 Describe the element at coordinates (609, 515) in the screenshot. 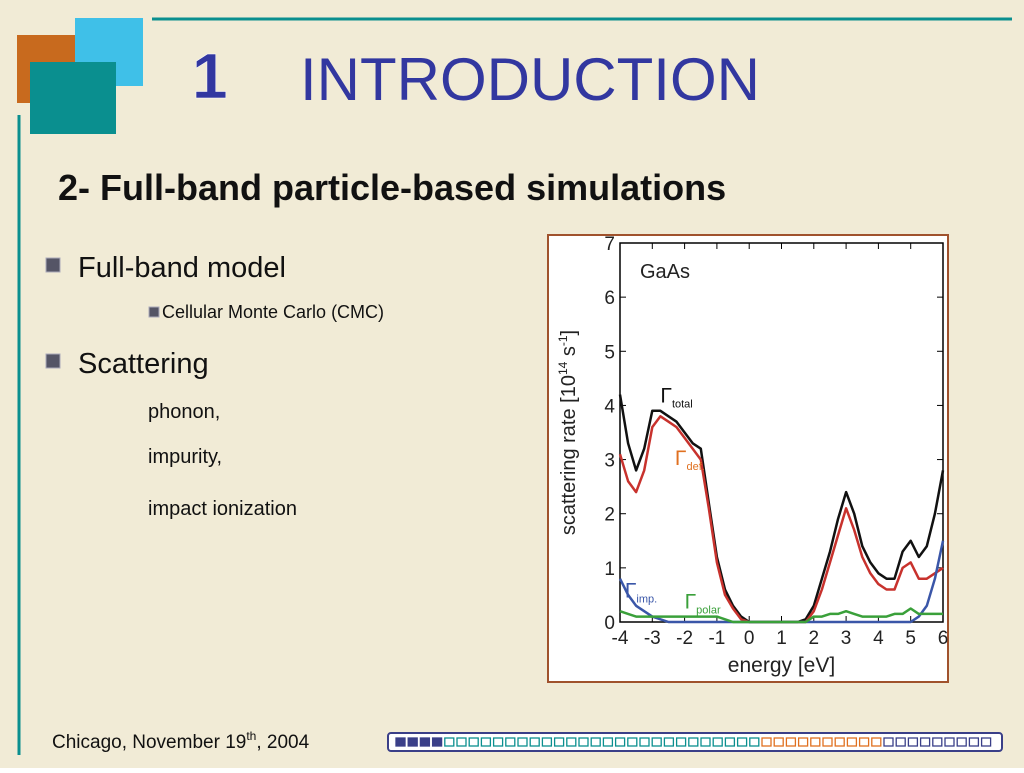

I see `y-tick-label: 2` at that location.